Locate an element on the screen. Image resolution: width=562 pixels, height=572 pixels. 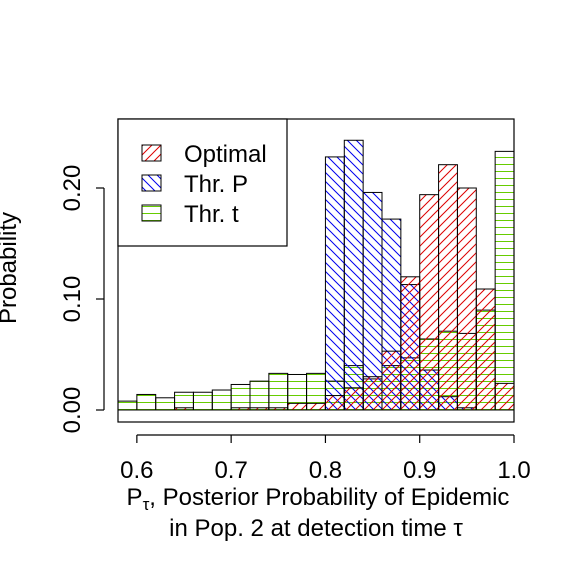
legend-swatch-thr-p is located at coordinates (151, 183).